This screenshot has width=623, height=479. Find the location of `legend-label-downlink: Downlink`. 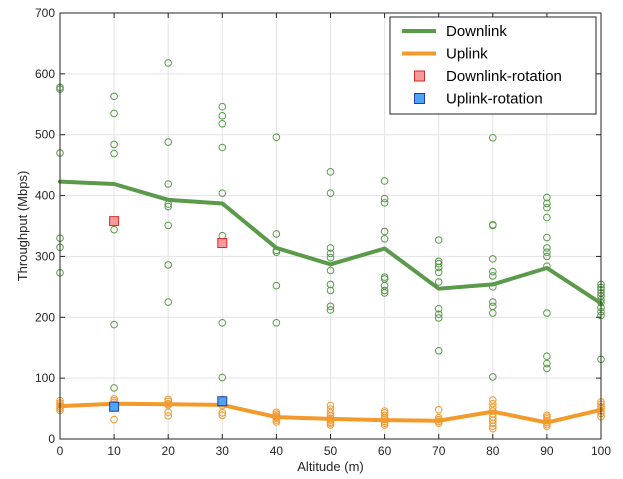

legend-label-downlink: Downlink is located at coordinates (476, 31).